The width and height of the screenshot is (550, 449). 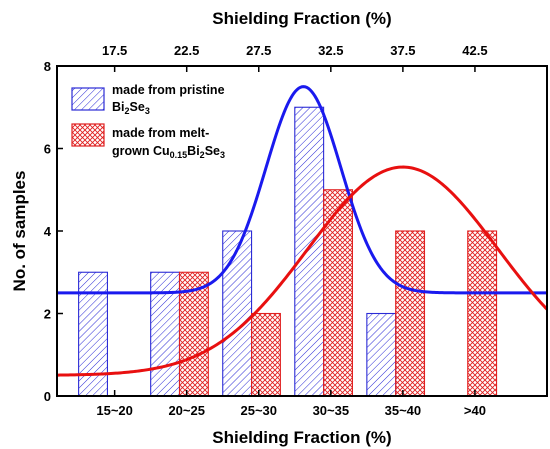 What do you see at coordinates (131, 108) in the screenshot?
I see `legend-label-pristine-line2: Bi2Se3` at bounding box center [131, 108].